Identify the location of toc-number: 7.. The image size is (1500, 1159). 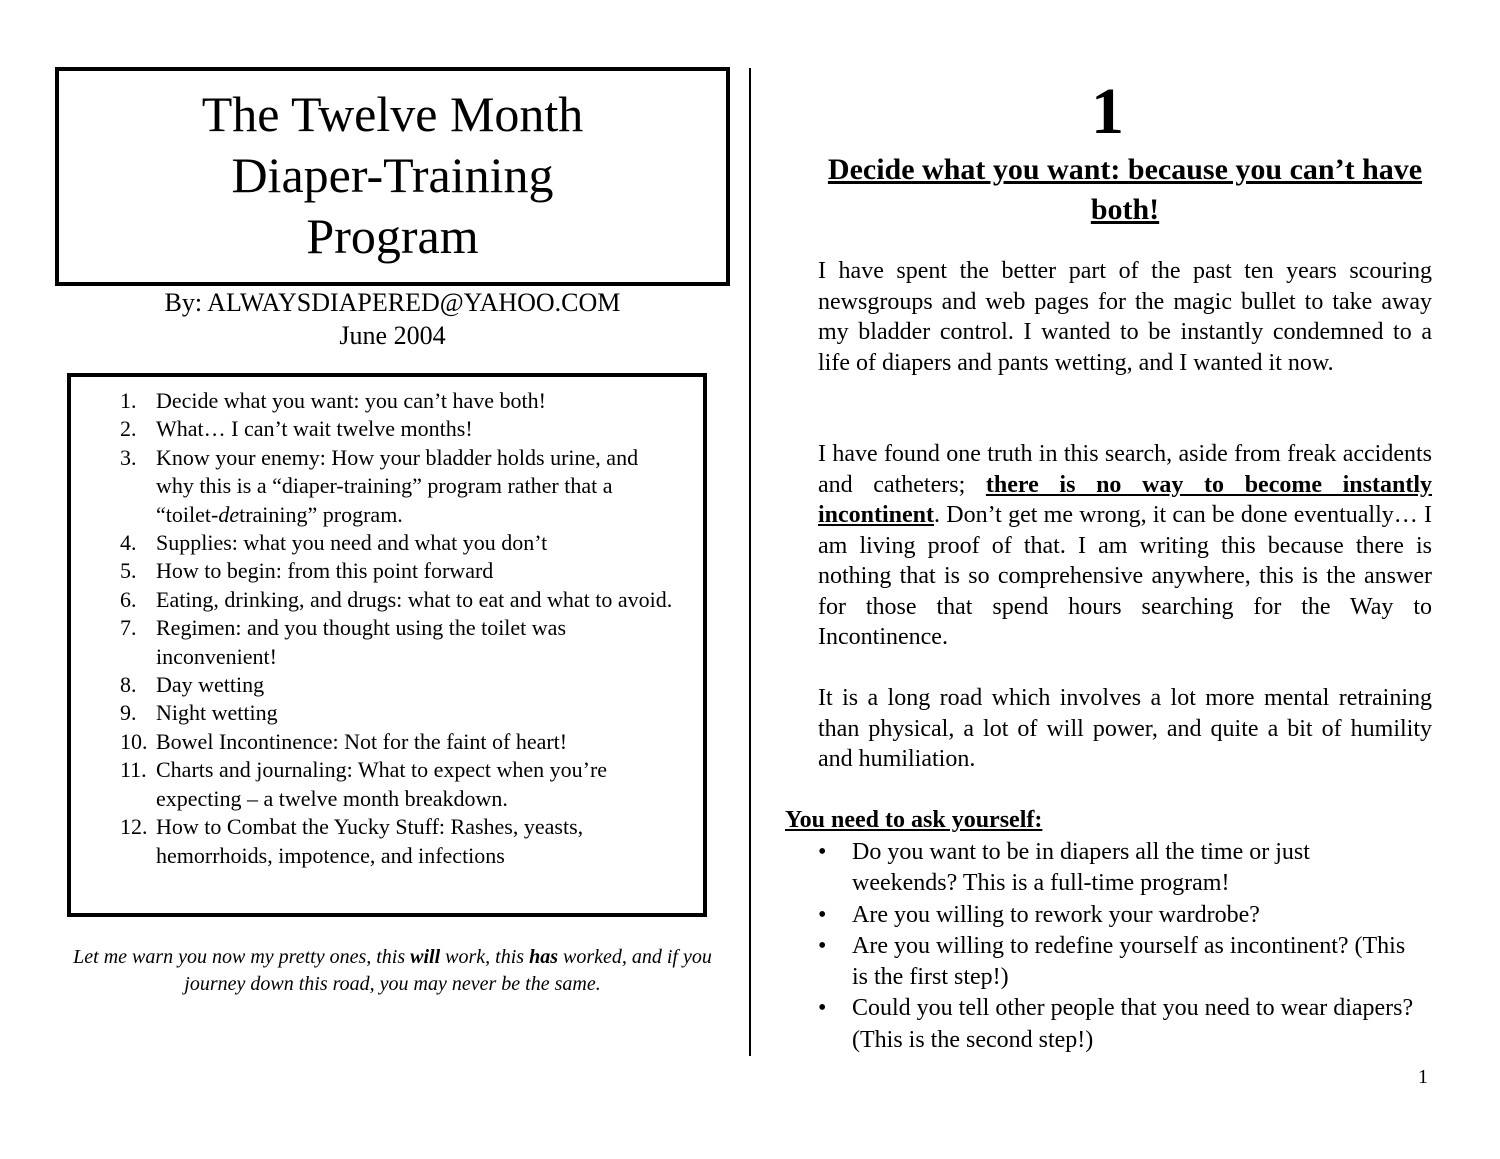
(128, 628).